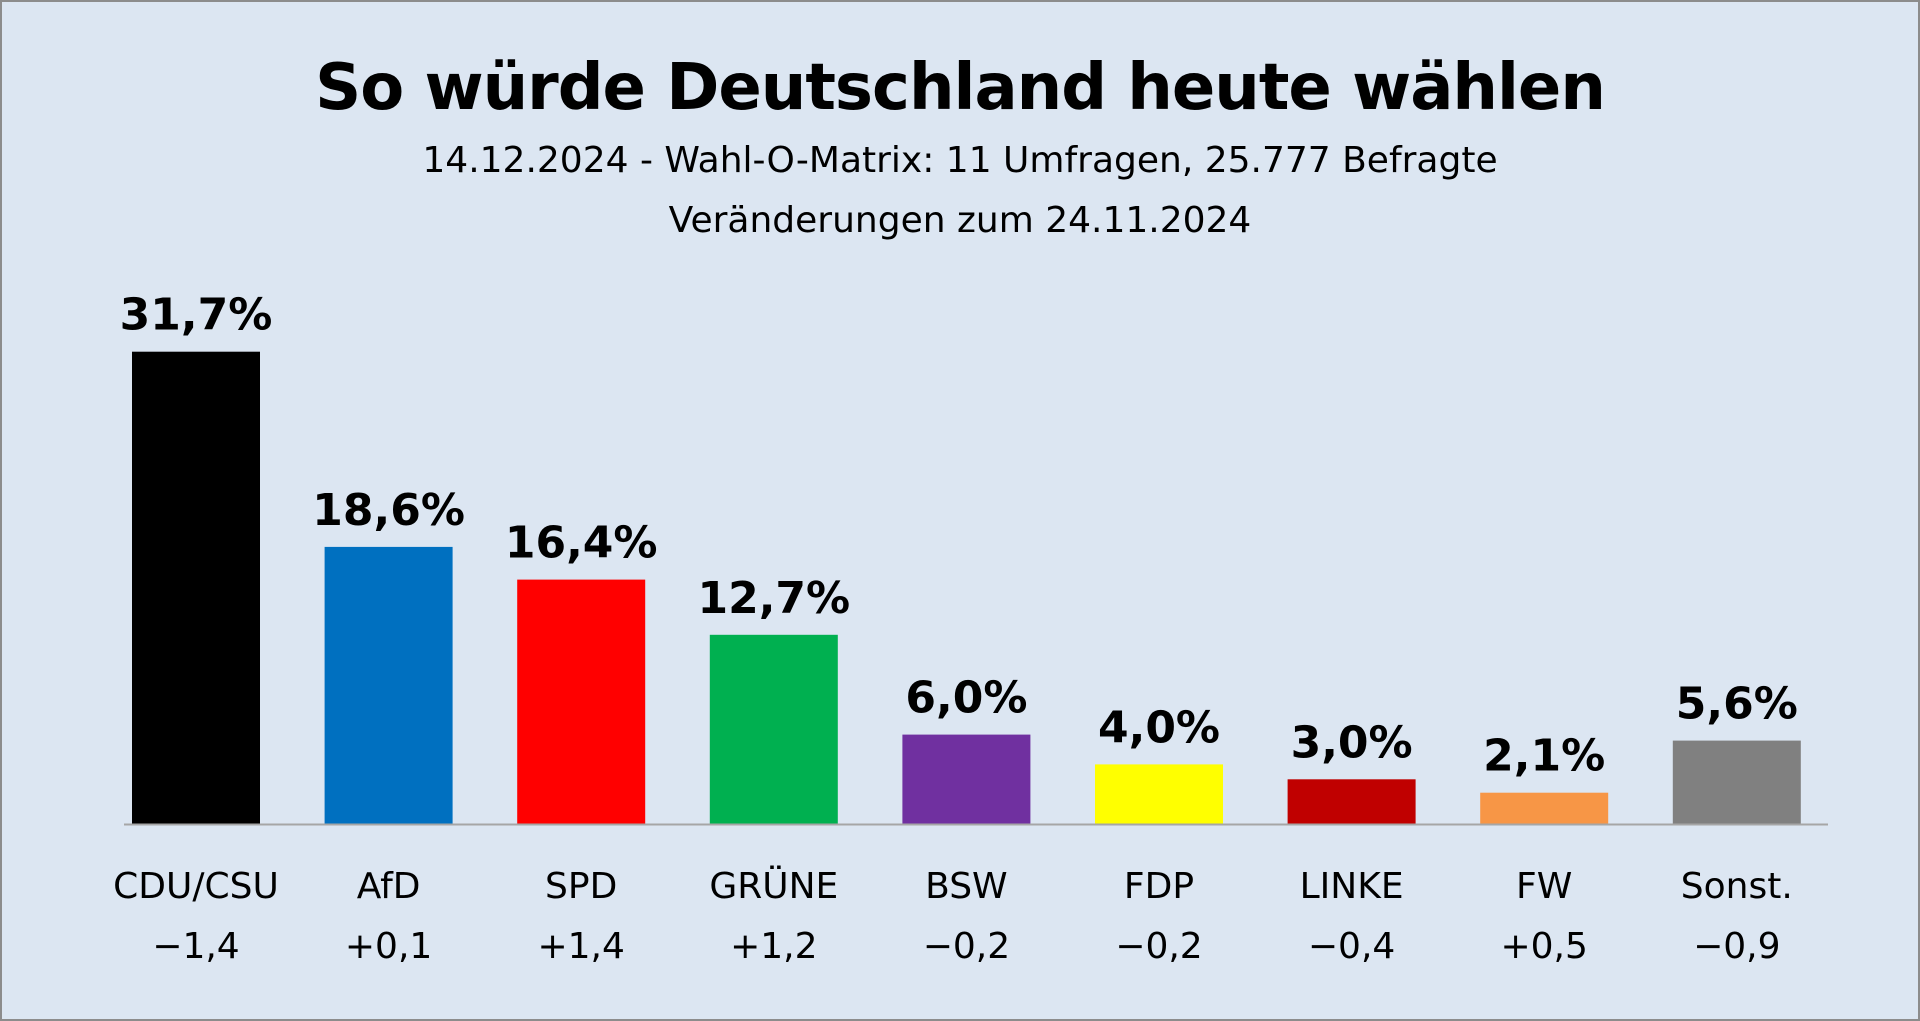  Describe the element at coordinates (773, 946) in the screenshot. I see `change-label-3: +1,2` at that location.